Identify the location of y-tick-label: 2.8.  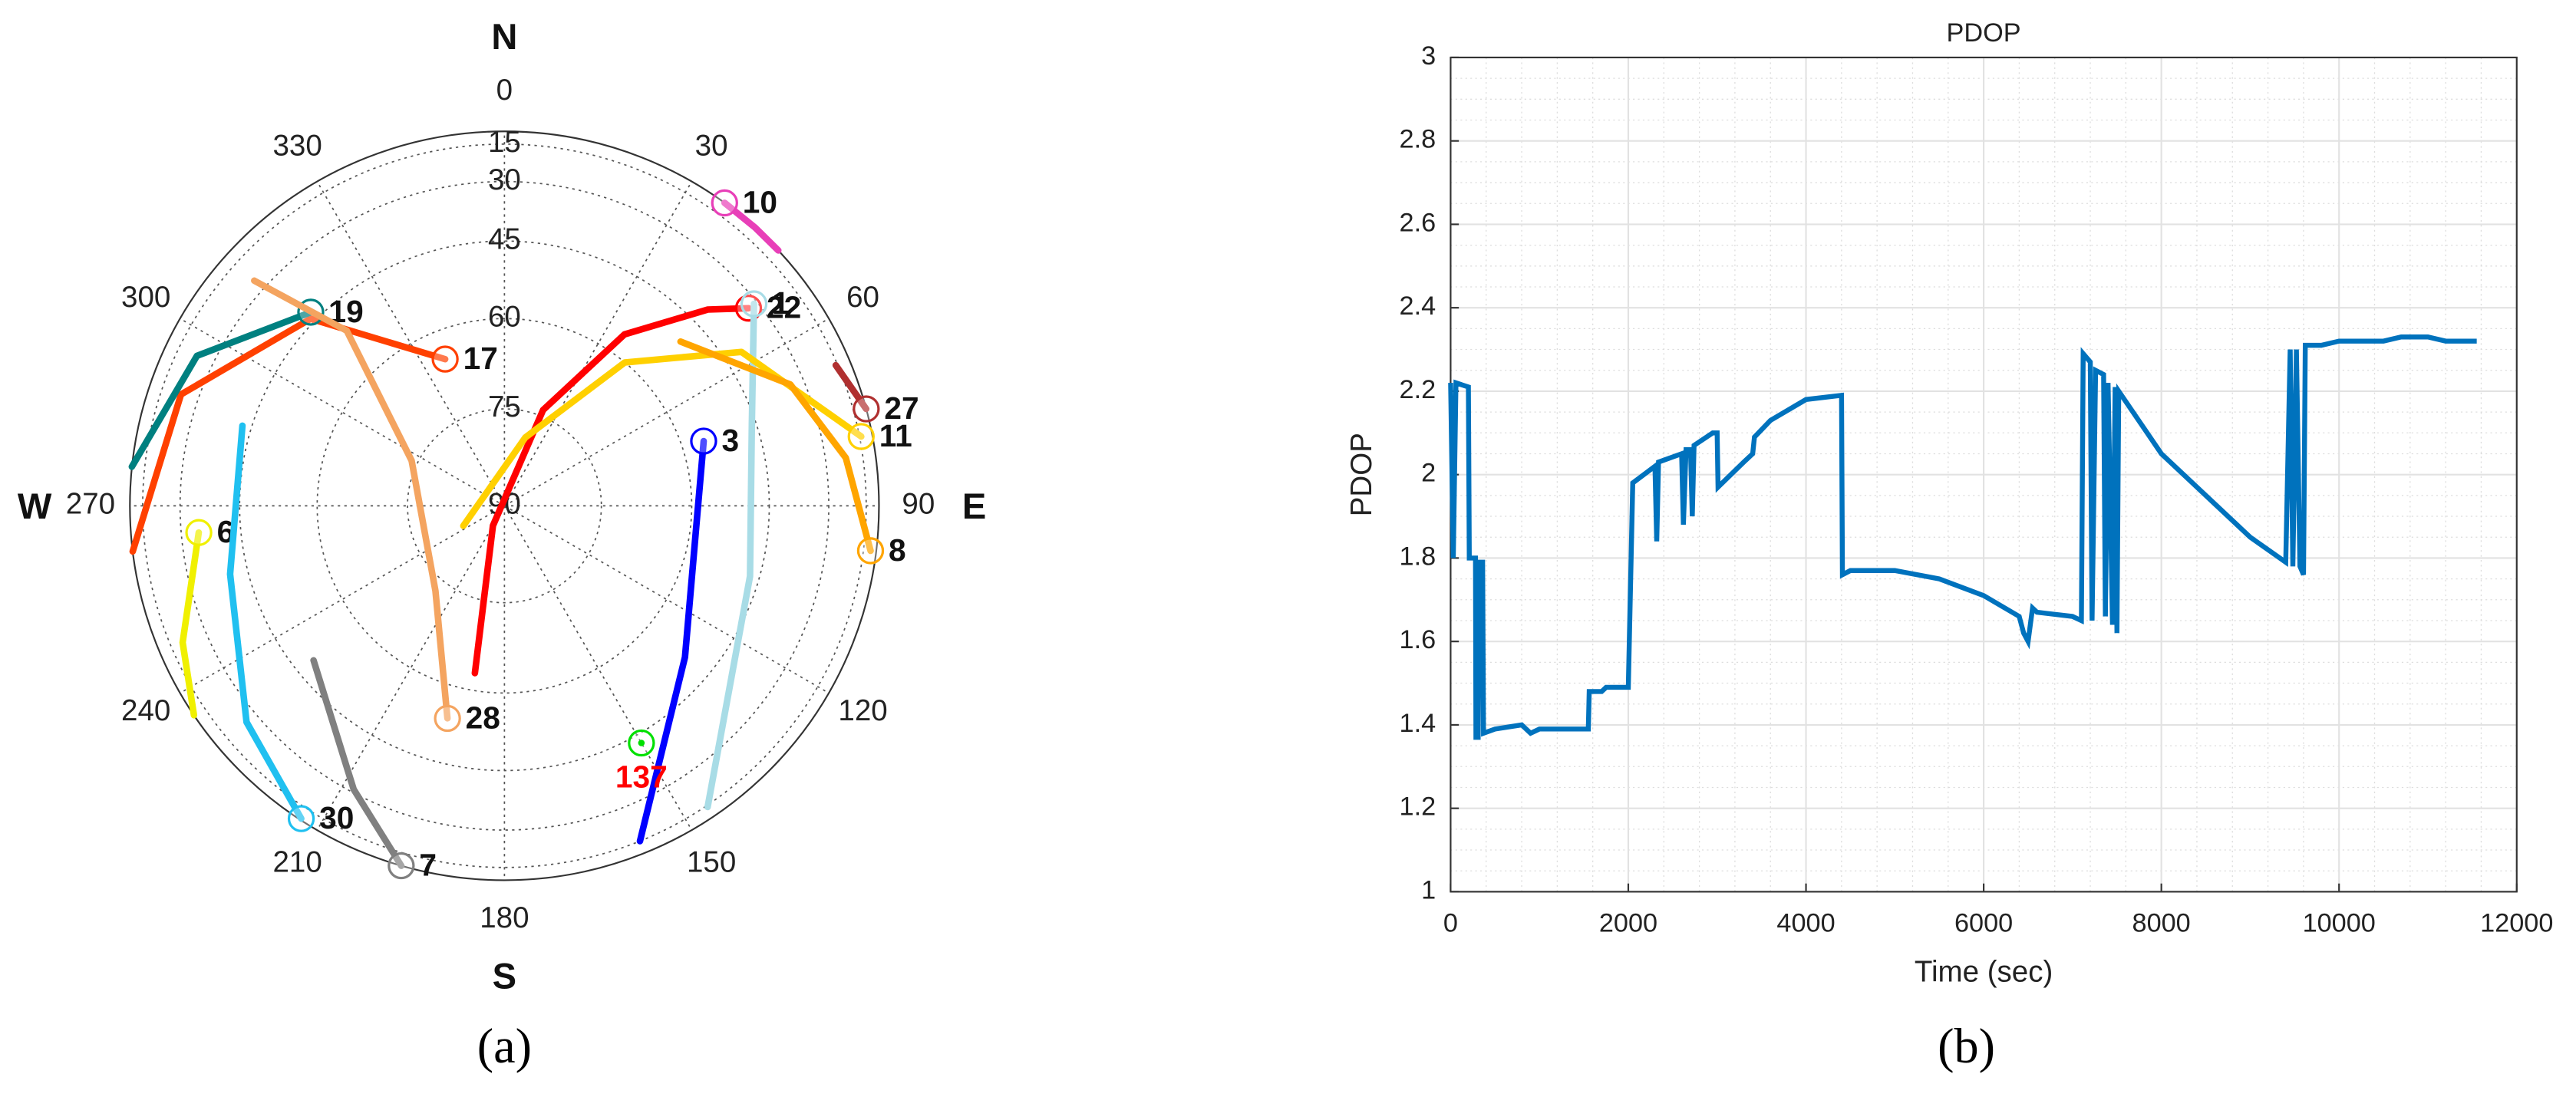
(1418, 139).